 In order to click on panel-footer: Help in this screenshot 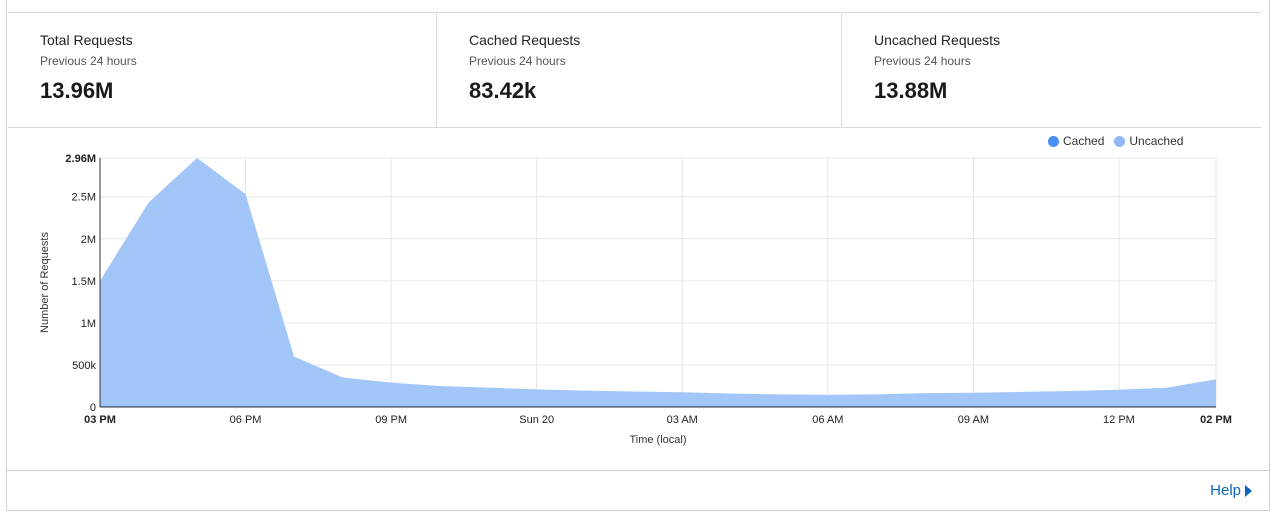, I will do `click(638, 490)`.